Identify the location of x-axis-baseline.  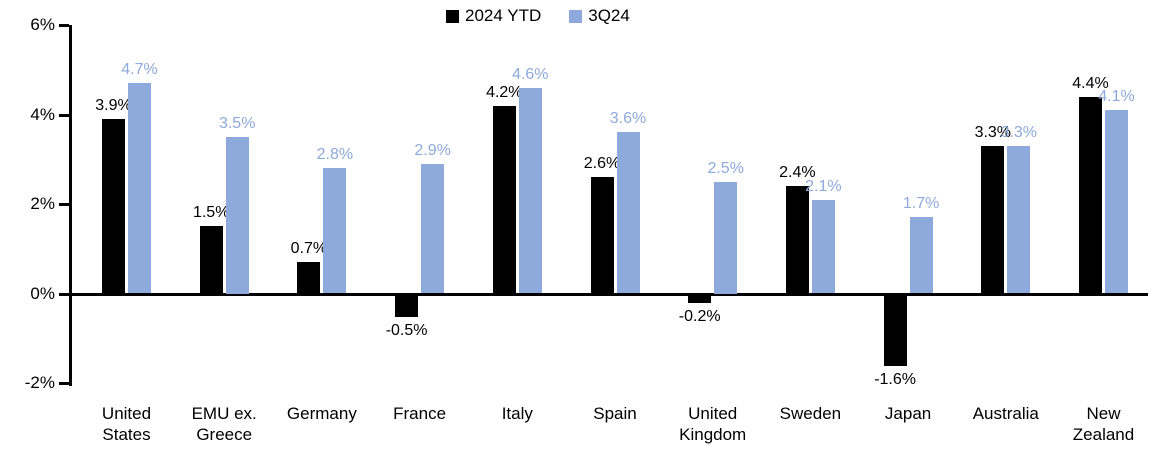
(608, 294).